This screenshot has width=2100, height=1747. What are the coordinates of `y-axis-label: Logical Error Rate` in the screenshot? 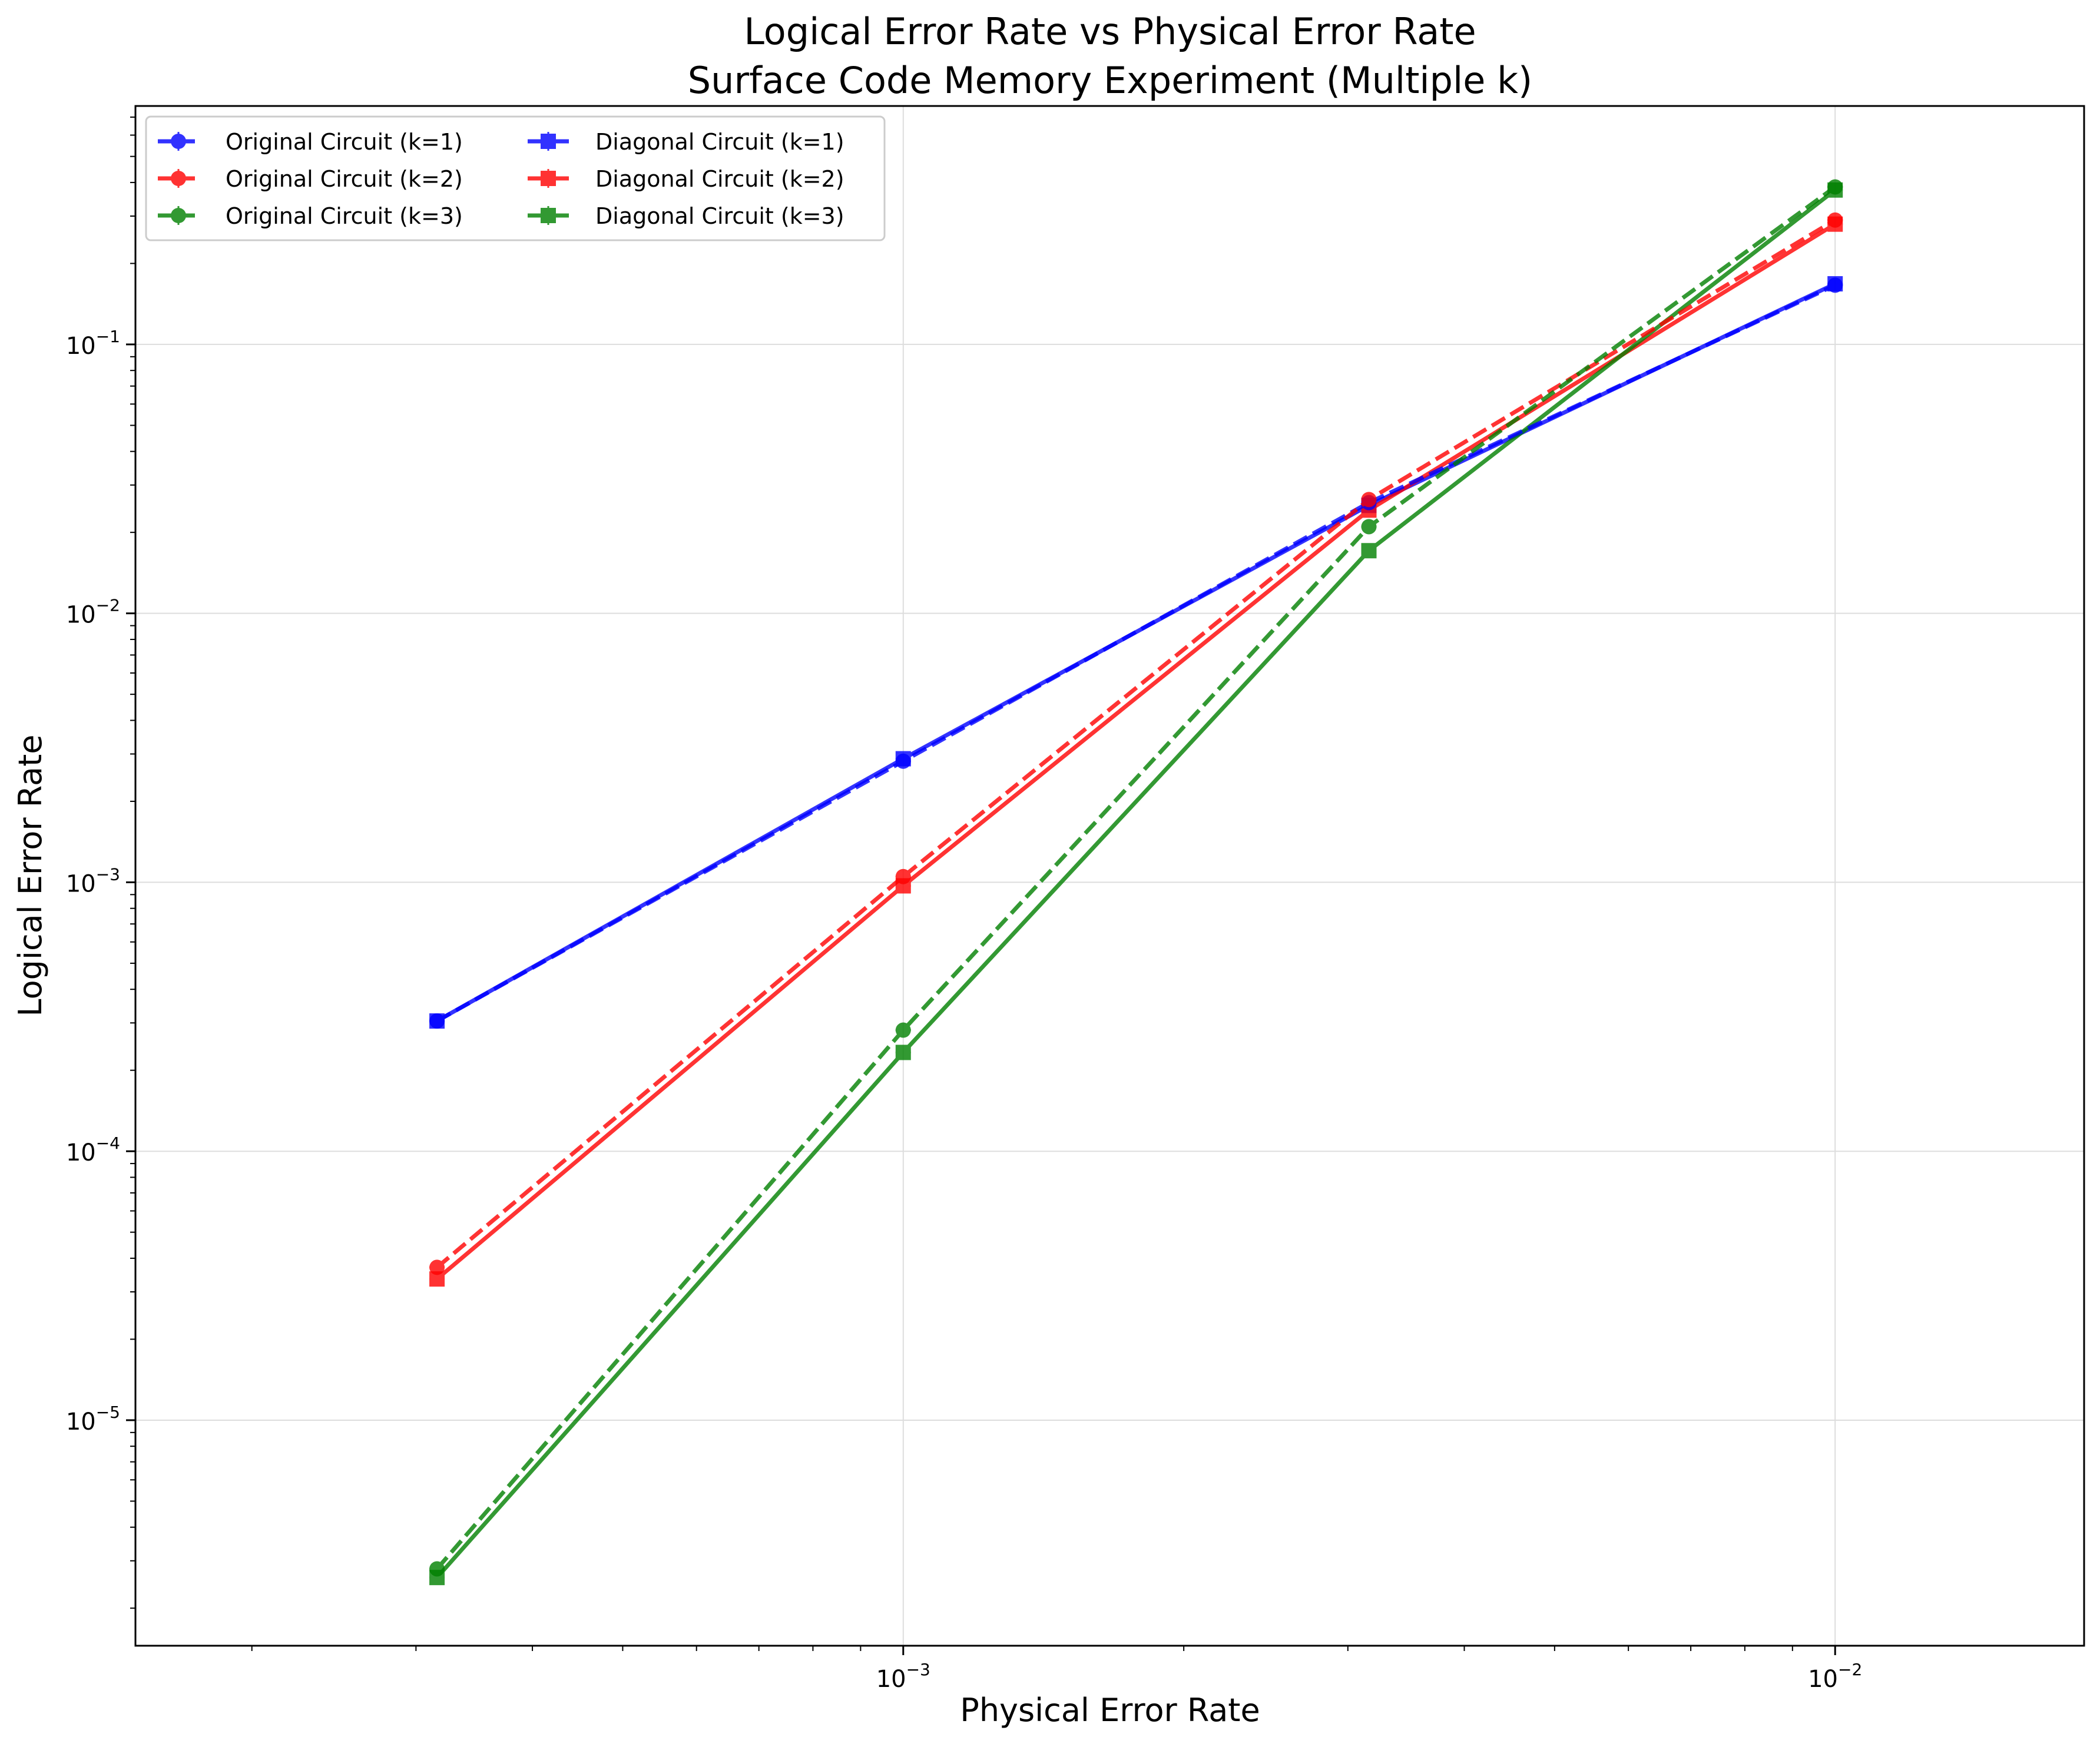 It's located at (30, 875).